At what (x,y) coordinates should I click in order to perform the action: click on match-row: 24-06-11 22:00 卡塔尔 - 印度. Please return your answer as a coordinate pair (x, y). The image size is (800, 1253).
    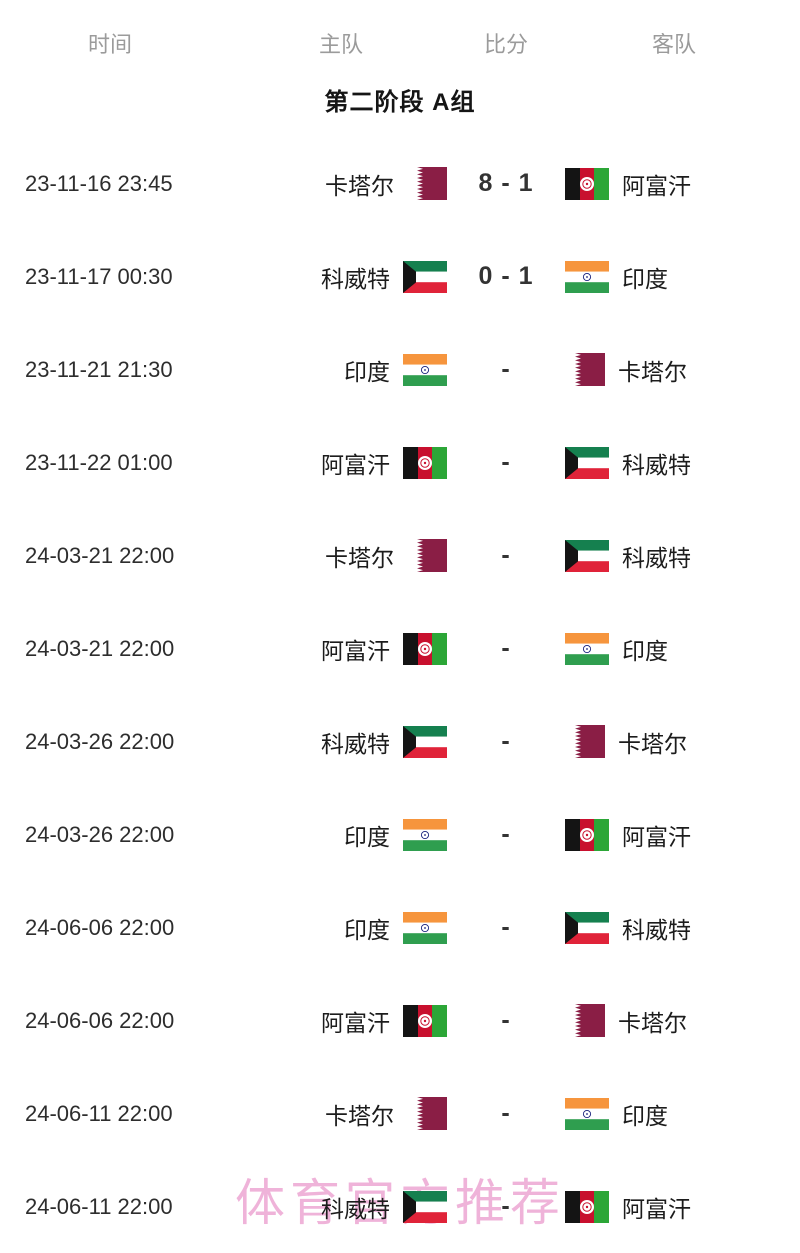
    Looking at the image, I should click on (400, 1113).